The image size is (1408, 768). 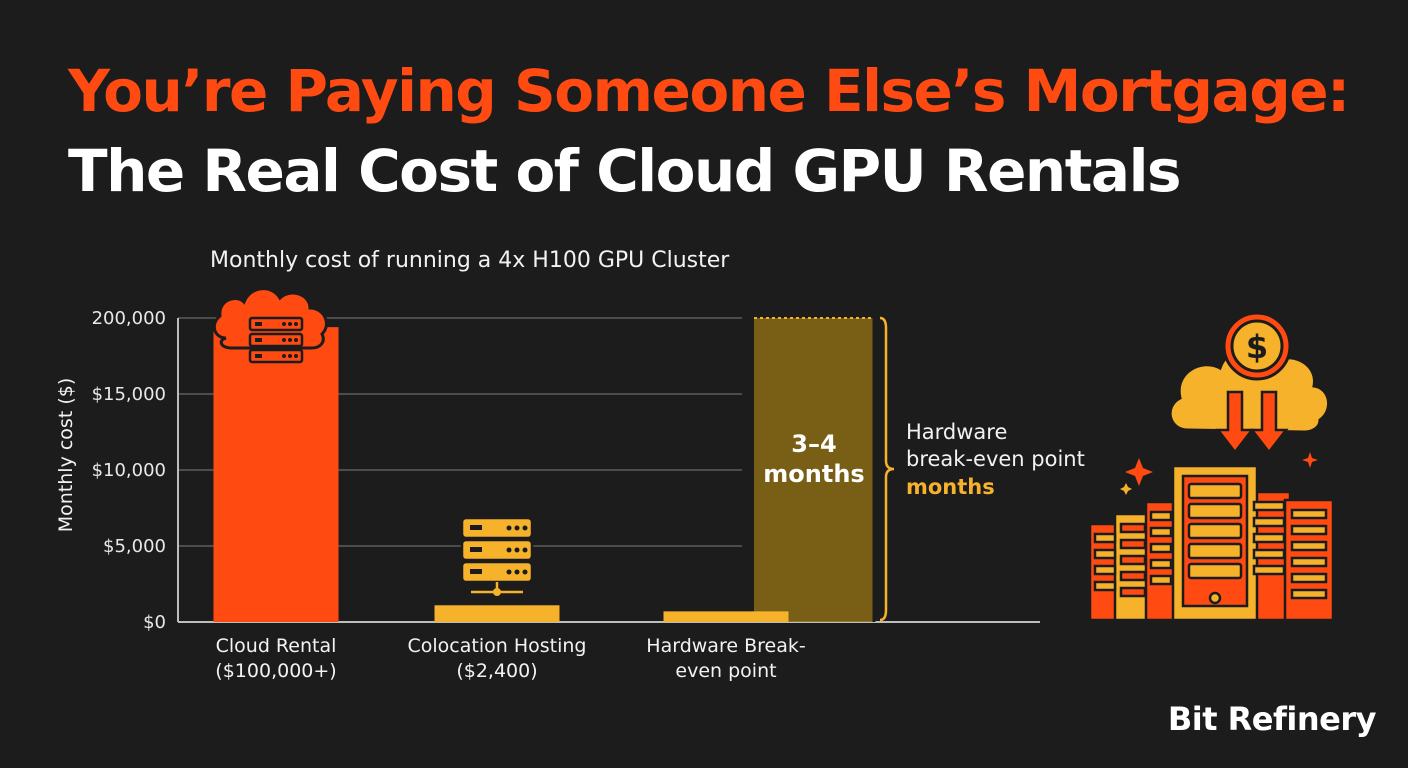 What do you see at coordinates (129, 318) in the screenshot?
I see `y-tick-label: 200,000` at bounding box center [129, 318].